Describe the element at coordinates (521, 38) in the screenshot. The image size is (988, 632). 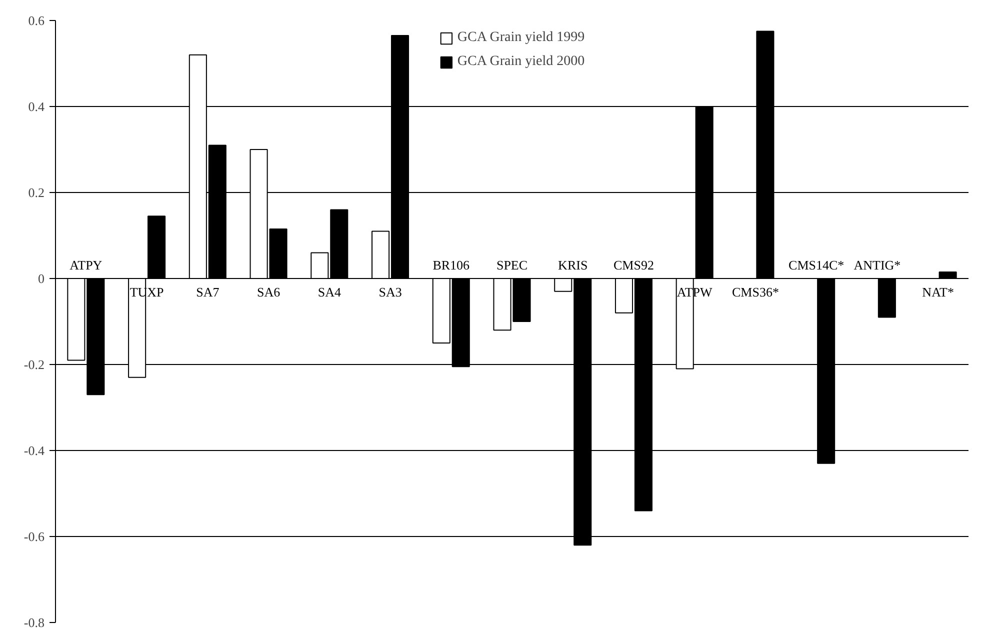
I see `legend-label: GCA Grain yield 1999` at that location.